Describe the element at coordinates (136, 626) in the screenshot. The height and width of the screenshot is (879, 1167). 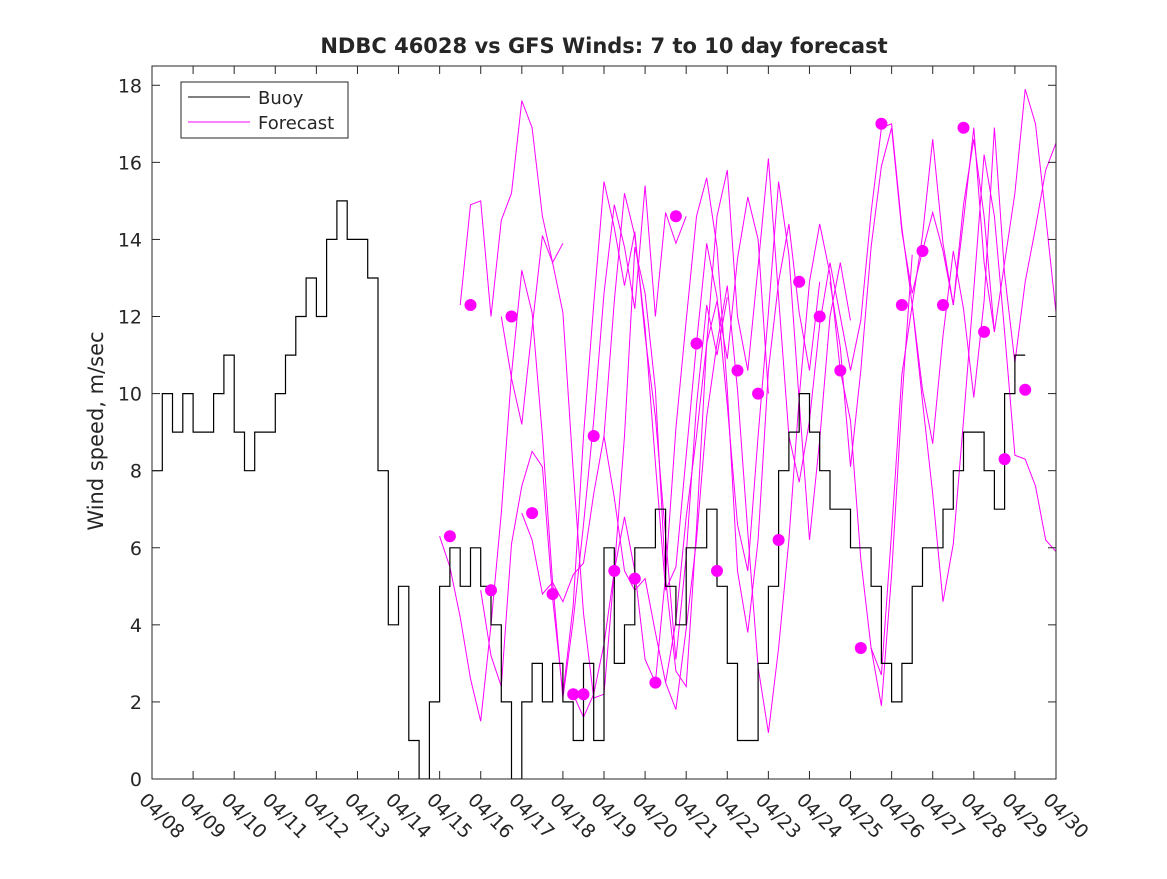
I see `y-tick-label: 4` at that location.